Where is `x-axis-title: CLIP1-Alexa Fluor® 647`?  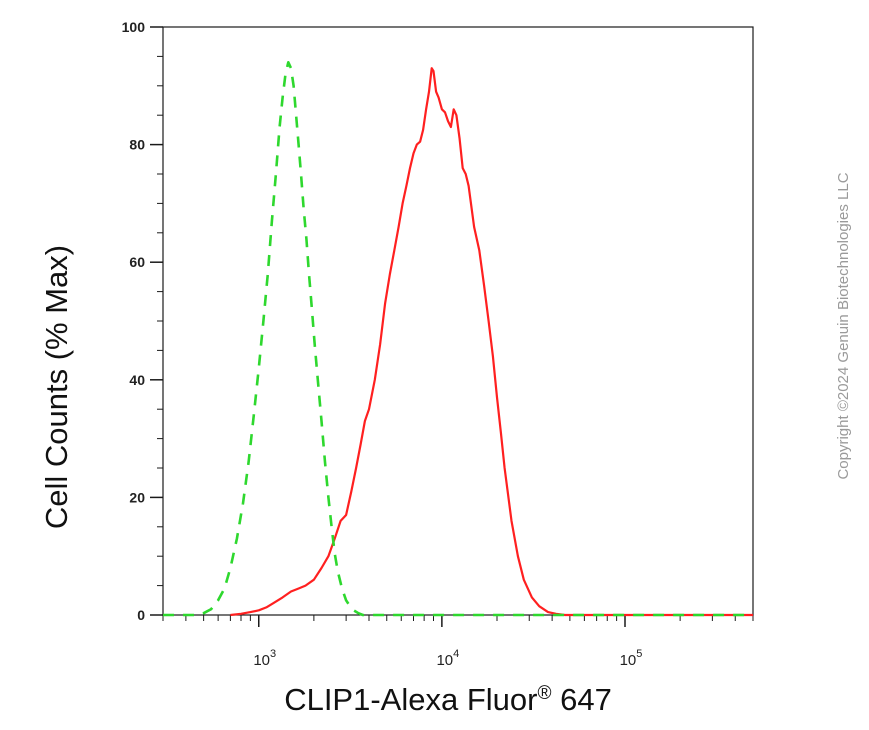 x-axis-title: CLIP1-Alexa Fluor® 647 is located at coordinates (448, 699).